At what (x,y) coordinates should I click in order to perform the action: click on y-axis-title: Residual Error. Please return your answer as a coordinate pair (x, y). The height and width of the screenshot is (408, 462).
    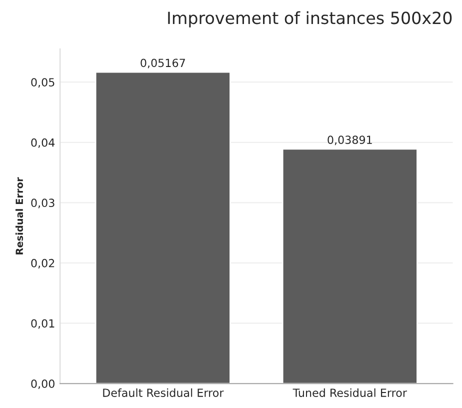
    Looking at the image, I should click on (19, 215).